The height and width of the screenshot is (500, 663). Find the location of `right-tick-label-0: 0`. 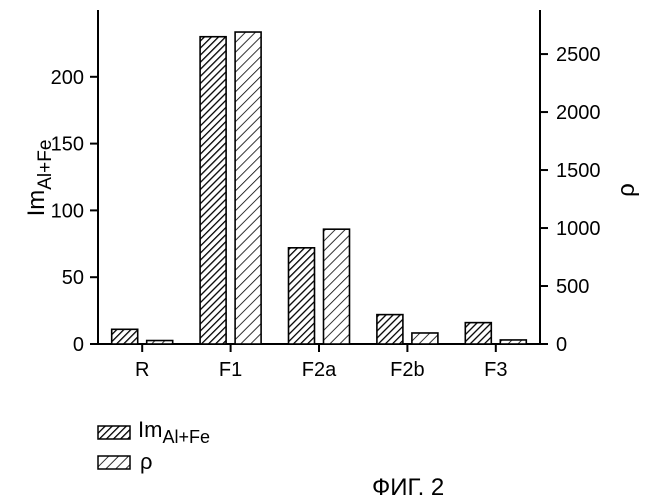

right-tick-label-0: 0 is located at coordinates (561, 345).